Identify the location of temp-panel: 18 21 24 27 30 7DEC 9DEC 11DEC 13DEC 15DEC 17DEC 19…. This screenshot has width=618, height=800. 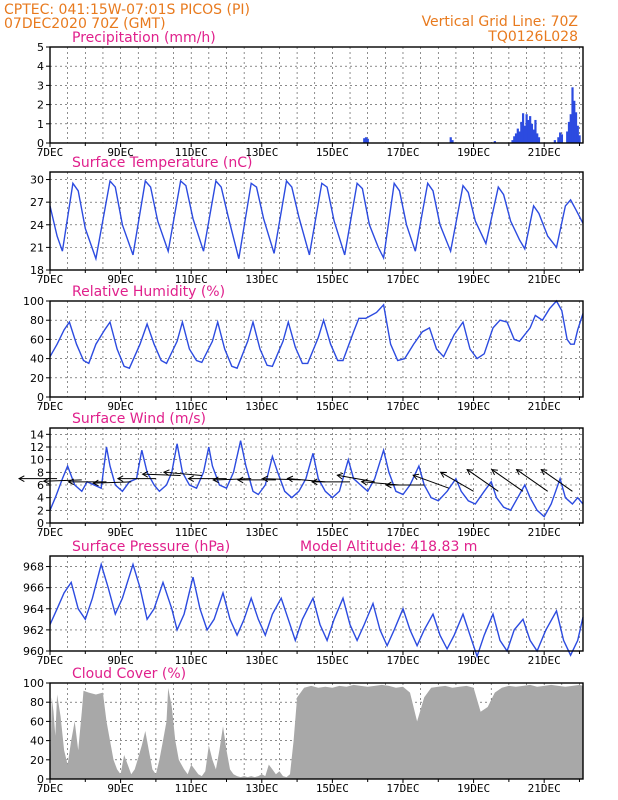
(307, 220).